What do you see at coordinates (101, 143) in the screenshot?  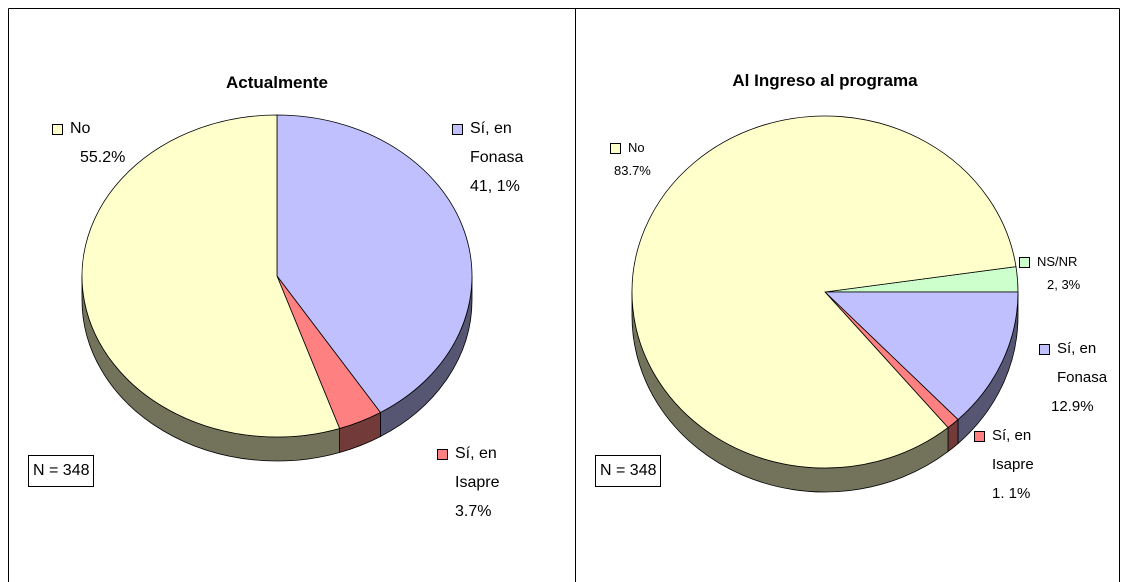 I see `data-label: No 55.2%` at bounding box center [101, 143].